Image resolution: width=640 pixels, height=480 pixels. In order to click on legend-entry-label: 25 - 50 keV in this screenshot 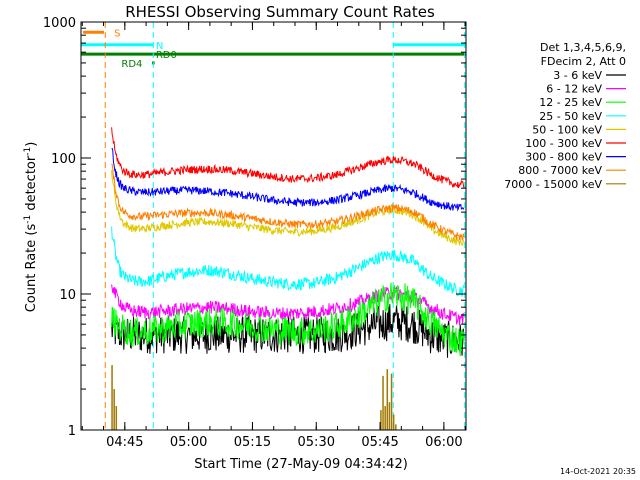, I will do `click(570, 116)`.